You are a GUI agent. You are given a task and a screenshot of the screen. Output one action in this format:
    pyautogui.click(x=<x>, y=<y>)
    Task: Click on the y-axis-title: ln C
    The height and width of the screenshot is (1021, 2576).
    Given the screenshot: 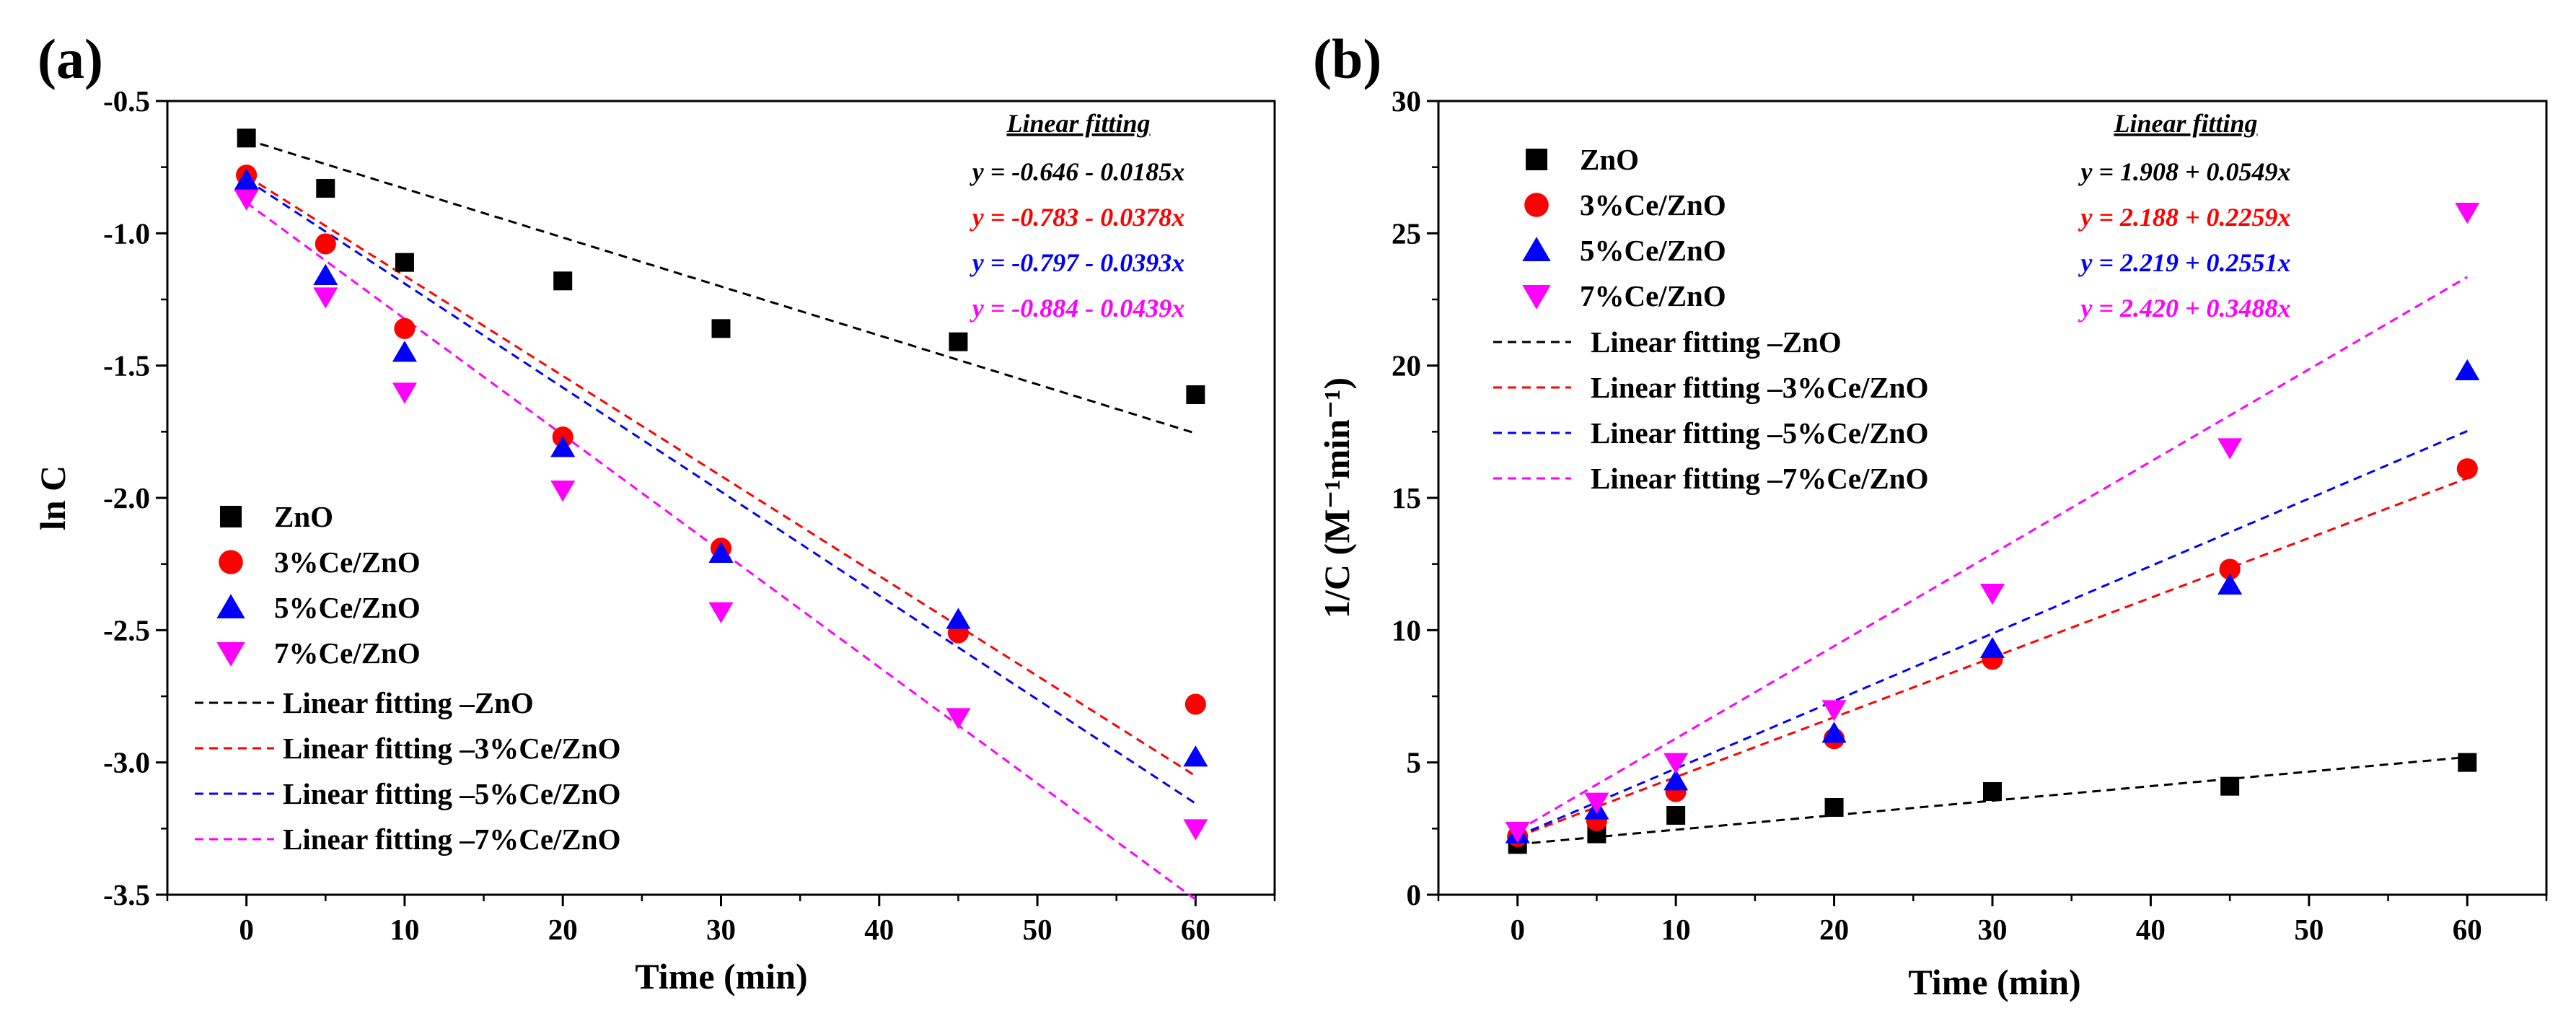 What is the action you would take?
    pyautogui.click(x=52, y=497)
    